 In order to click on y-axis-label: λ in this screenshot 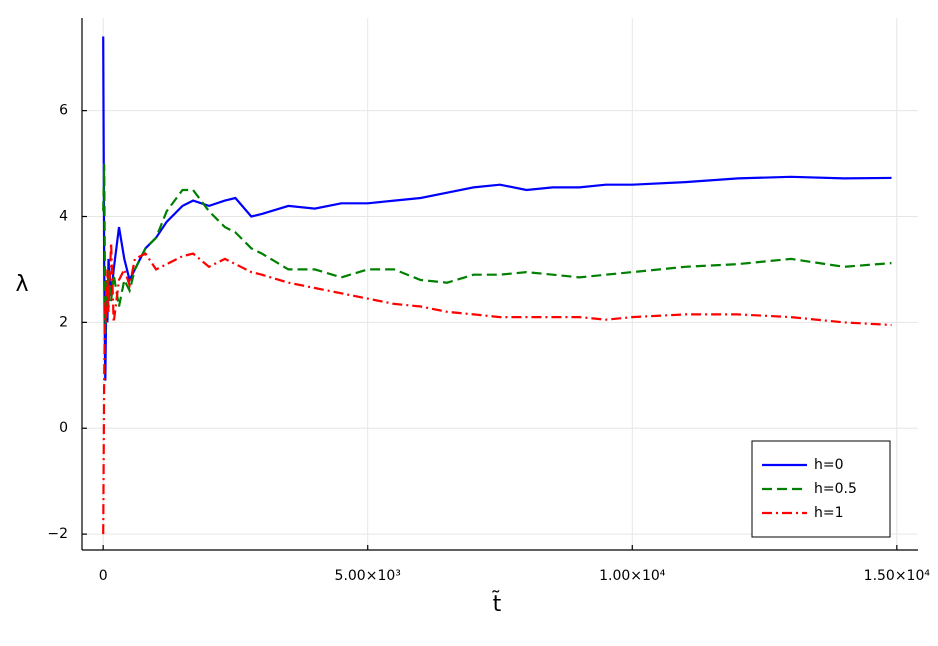, I will do `click(21, 284)`.